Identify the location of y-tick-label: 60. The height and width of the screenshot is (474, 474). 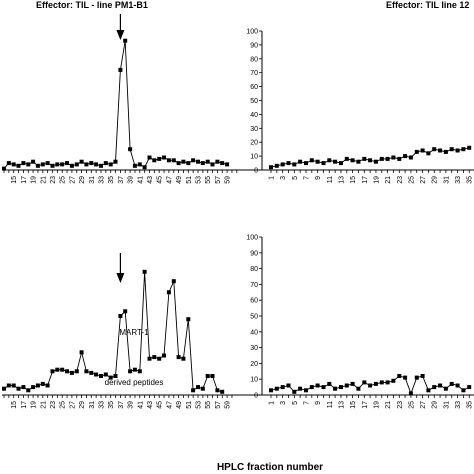
(254, 87).